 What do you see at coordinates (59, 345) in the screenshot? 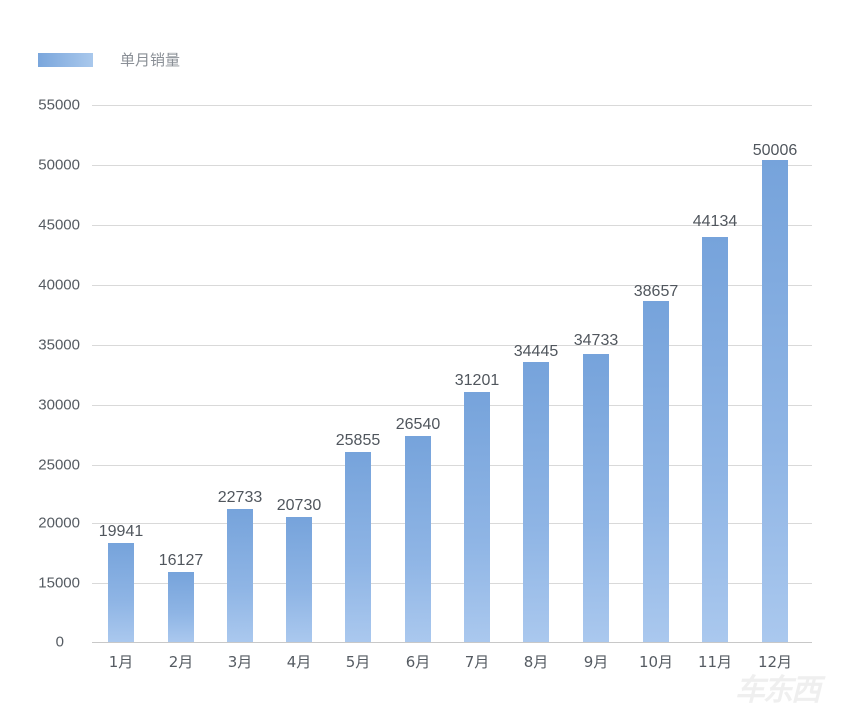
I see `y-tick: 35000` at bounding box center [59, 345].